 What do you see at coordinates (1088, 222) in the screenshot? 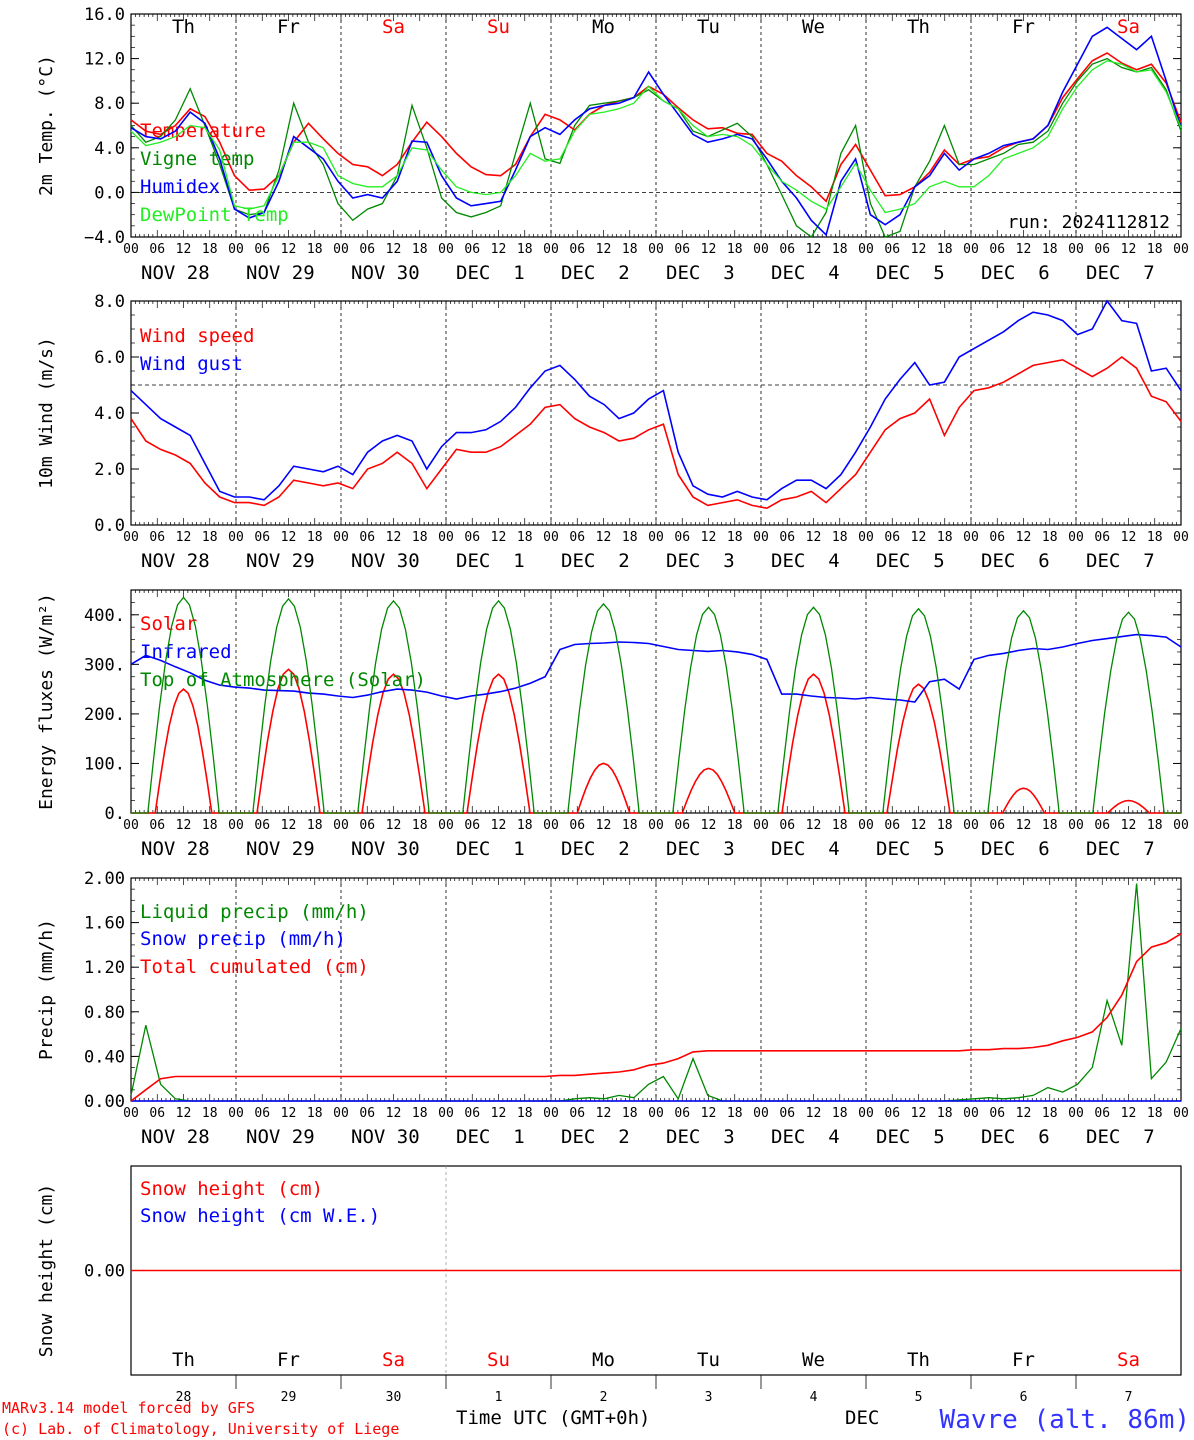
I see `run-label: run: 2024112812` at bounding box center [1088, 222].